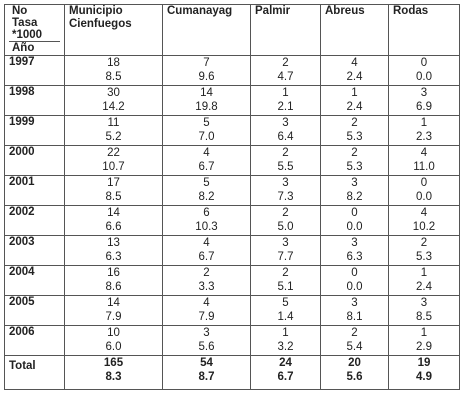 This screenshot has height=417, width=462. What do you see at coordinates (285, 372) in the screenshot?
I see `cell-palmir: 24 6.7` at bounding box center [285, 372].